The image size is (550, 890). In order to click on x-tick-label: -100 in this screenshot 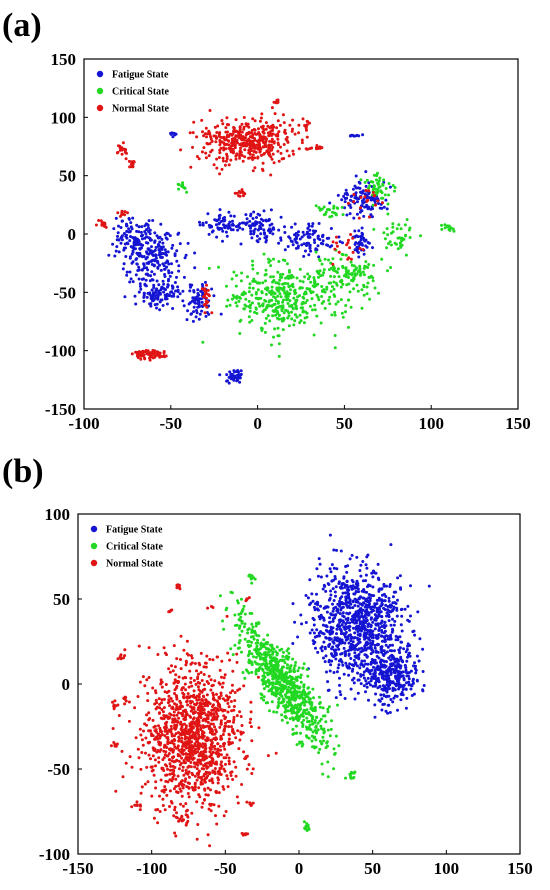, I will do `click(83, 423)`.